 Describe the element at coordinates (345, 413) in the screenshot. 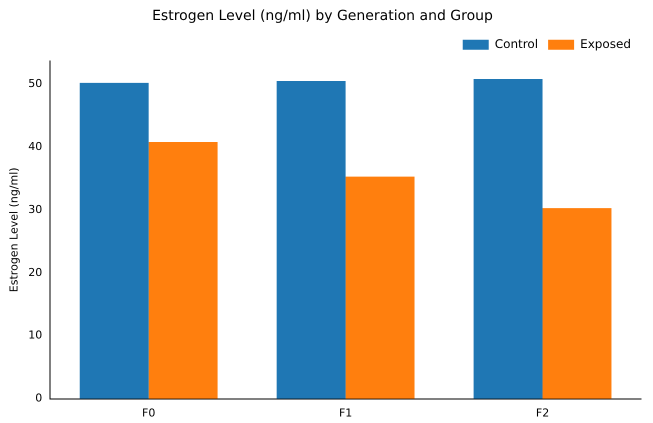

I see `x-tick-label: F1` at that location.